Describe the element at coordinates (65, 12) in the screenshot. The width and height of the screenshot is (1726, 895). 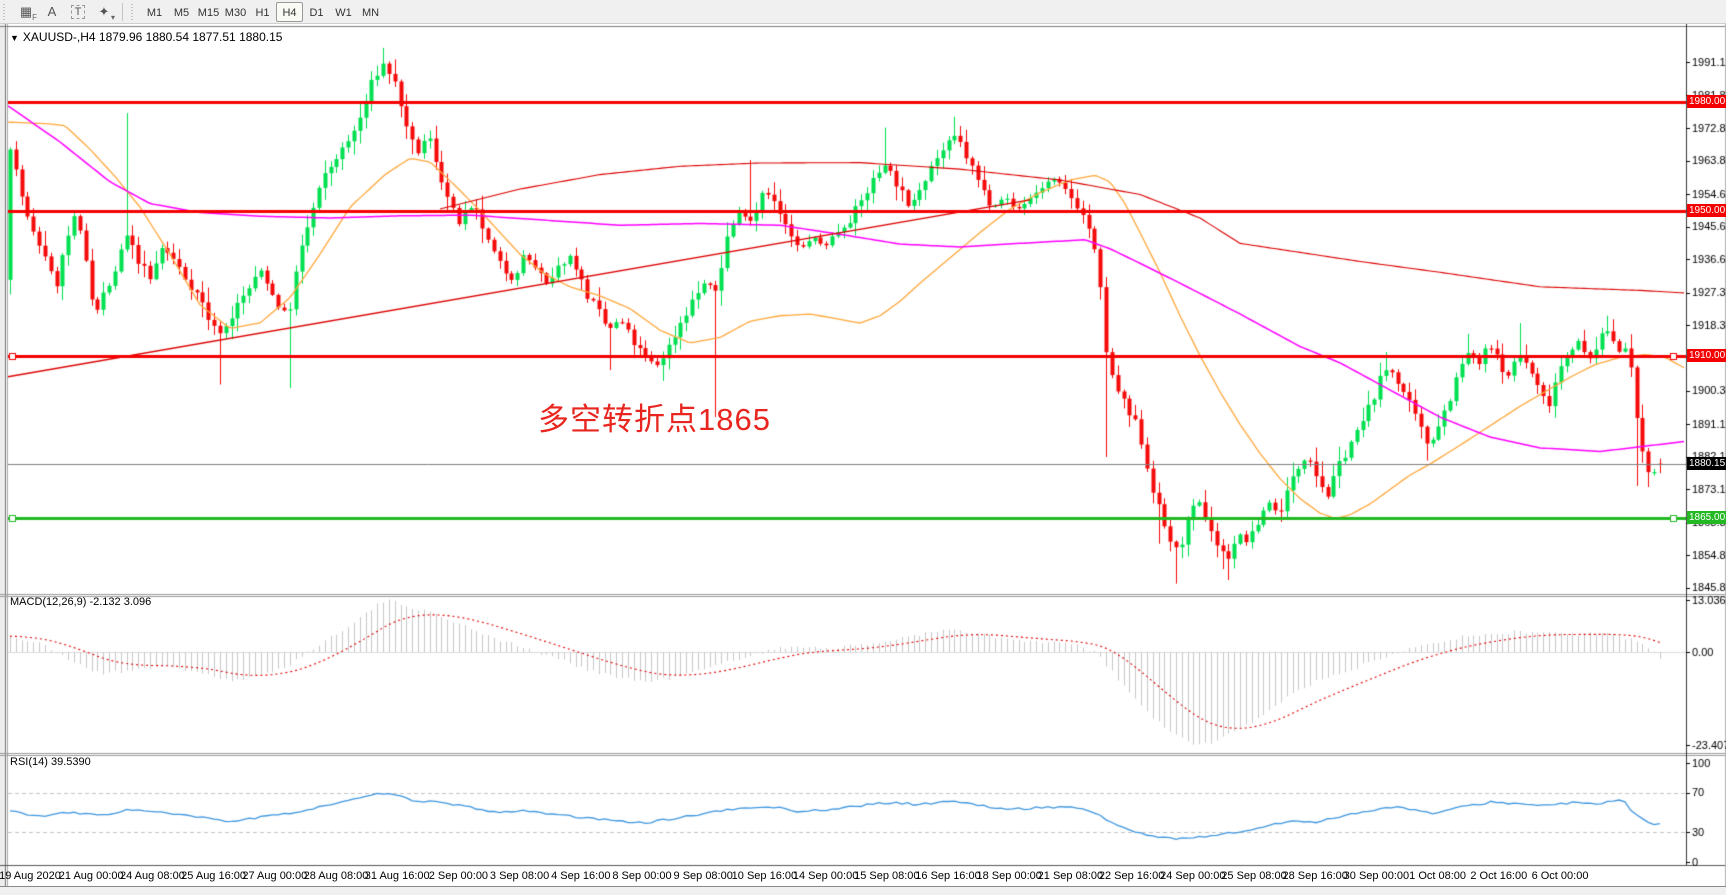
I see `drawing-tools-group: ▦ F A T ✦ ▾` at that location.